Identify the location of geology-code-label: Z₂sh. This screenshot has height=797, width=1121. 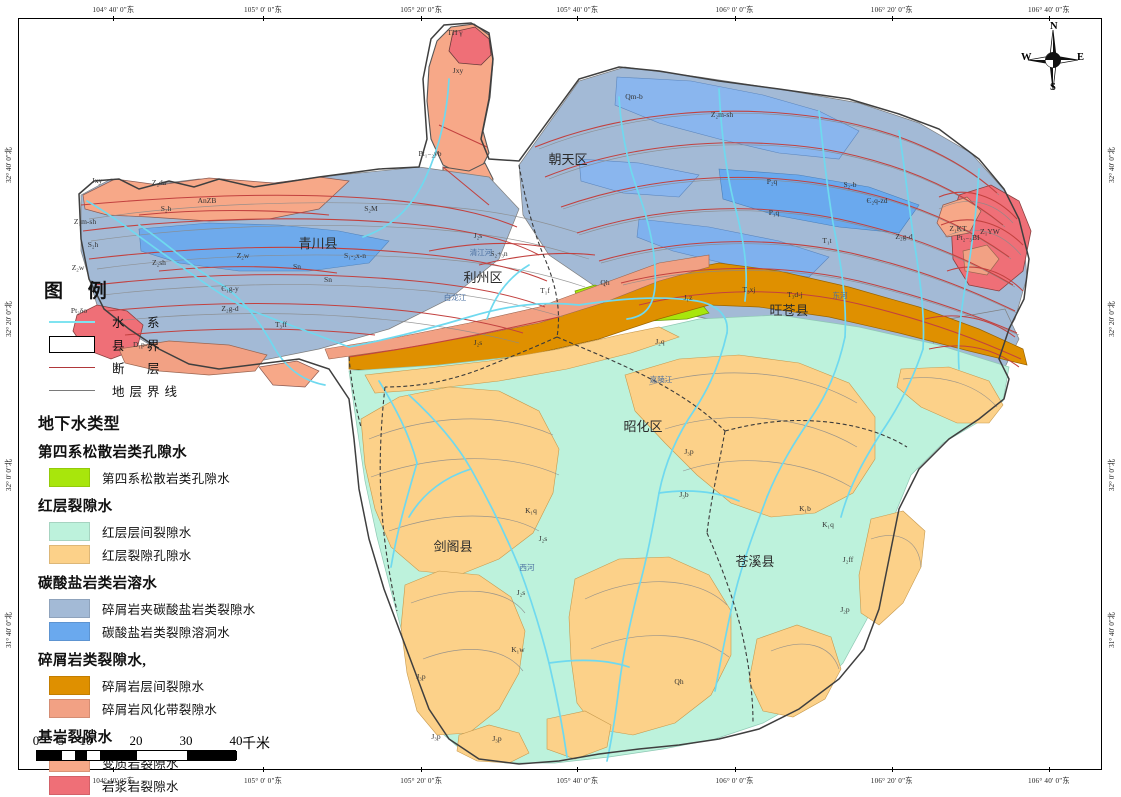
(159, 262).